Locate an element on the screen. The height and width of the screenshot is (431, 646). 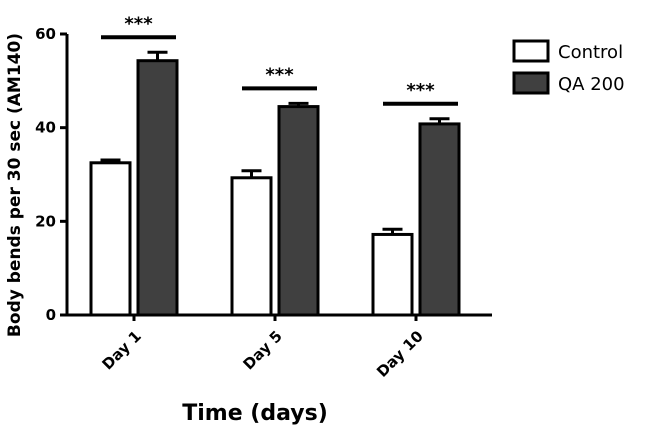
legend-swatch-control is located at coordinates (531, 51).